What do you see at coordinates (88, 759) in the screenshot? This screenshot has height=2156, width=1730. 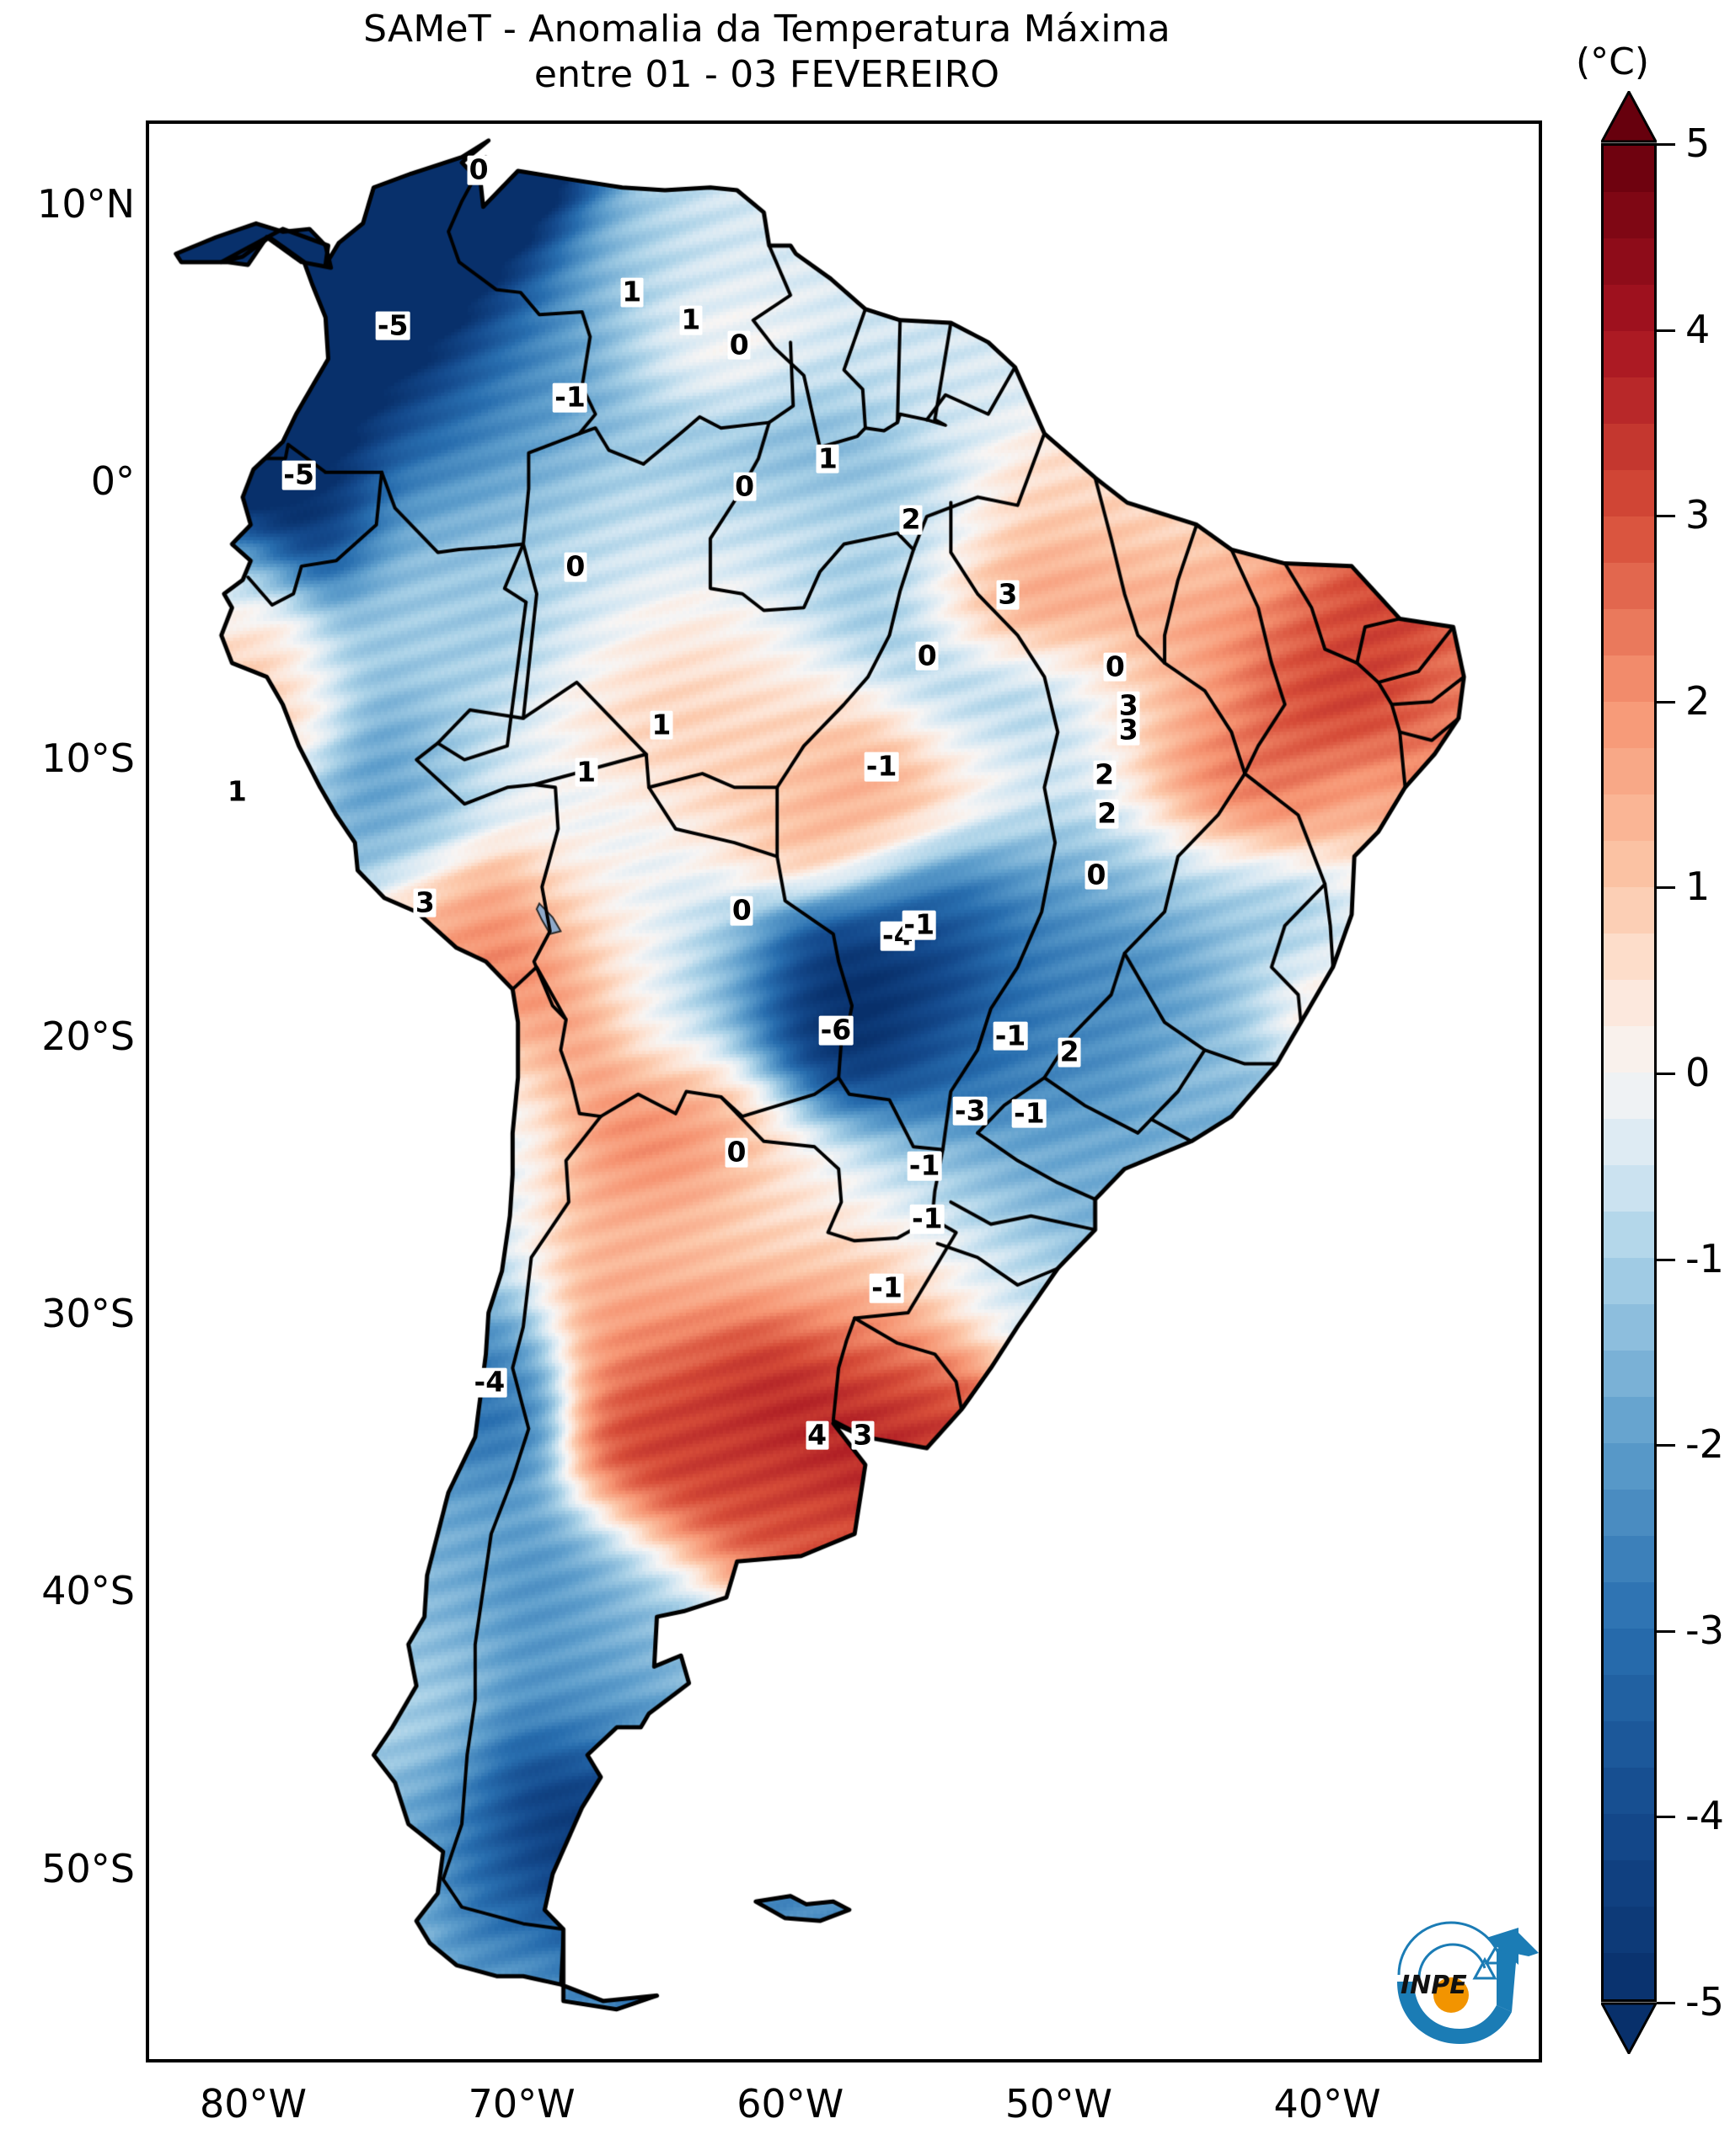 I see `lat-tick-label: 10°S` at bounding box center [88, 759].